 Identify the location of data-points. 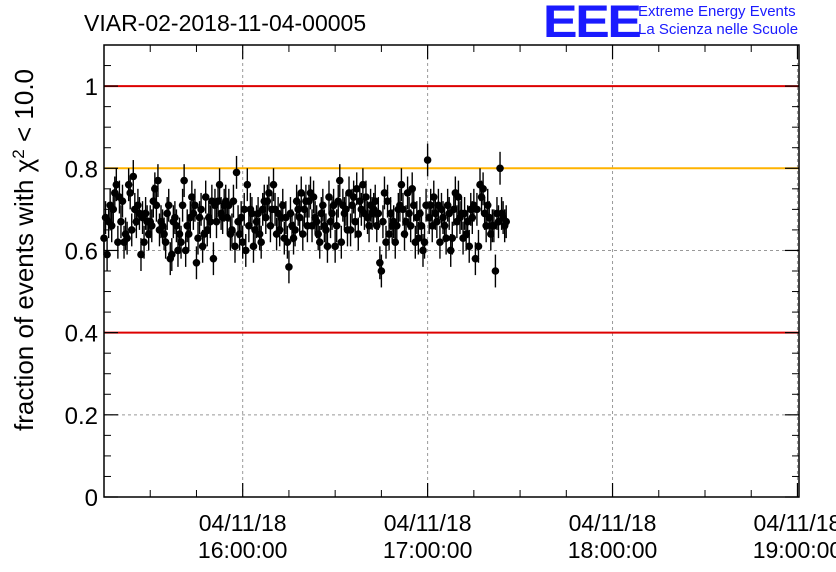
(305, 215).